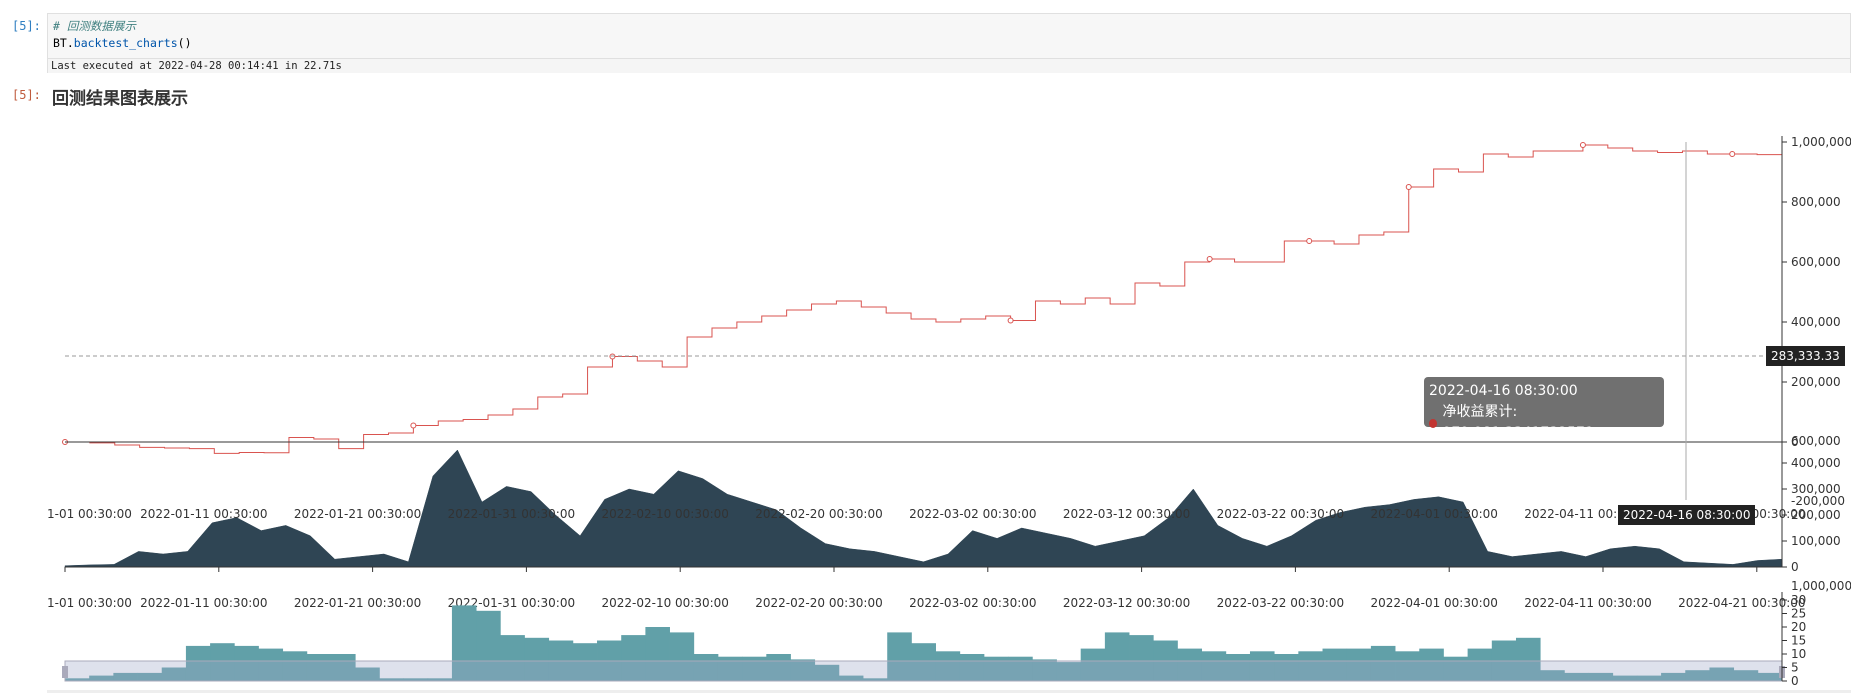 Image resolution: width=1851 pixels, height=695 pixels. Describe the element at coordinates (1433, 423) in the screenshot. I see `series-dot-icon` at that location.